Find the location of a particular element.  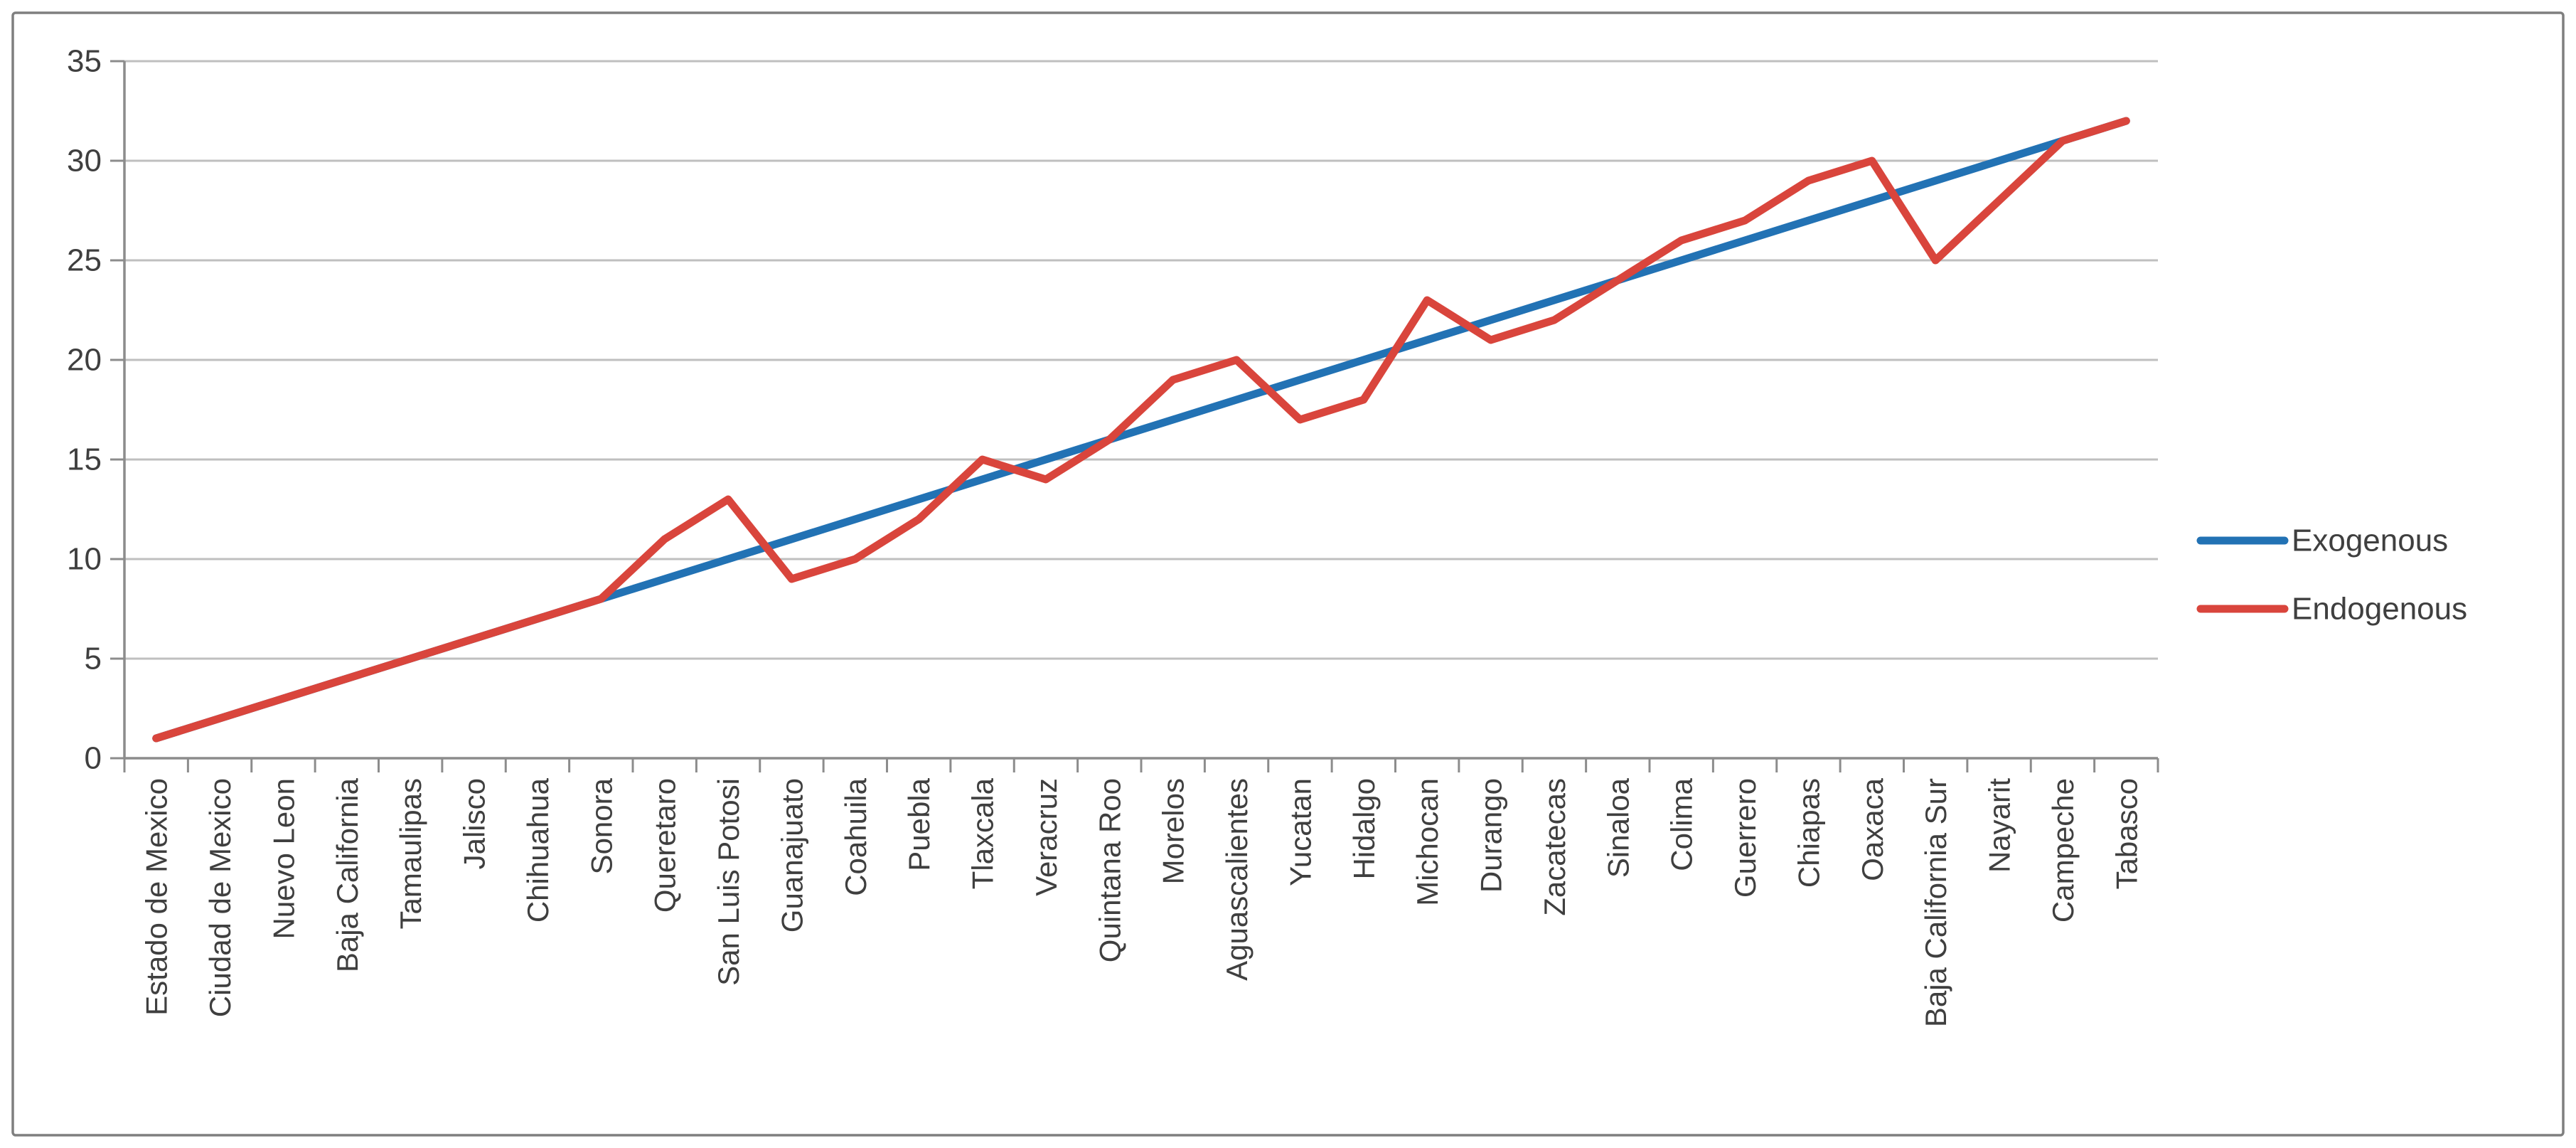

x-axis-category-label: Tabasco is located at coordinates (2126, 833).